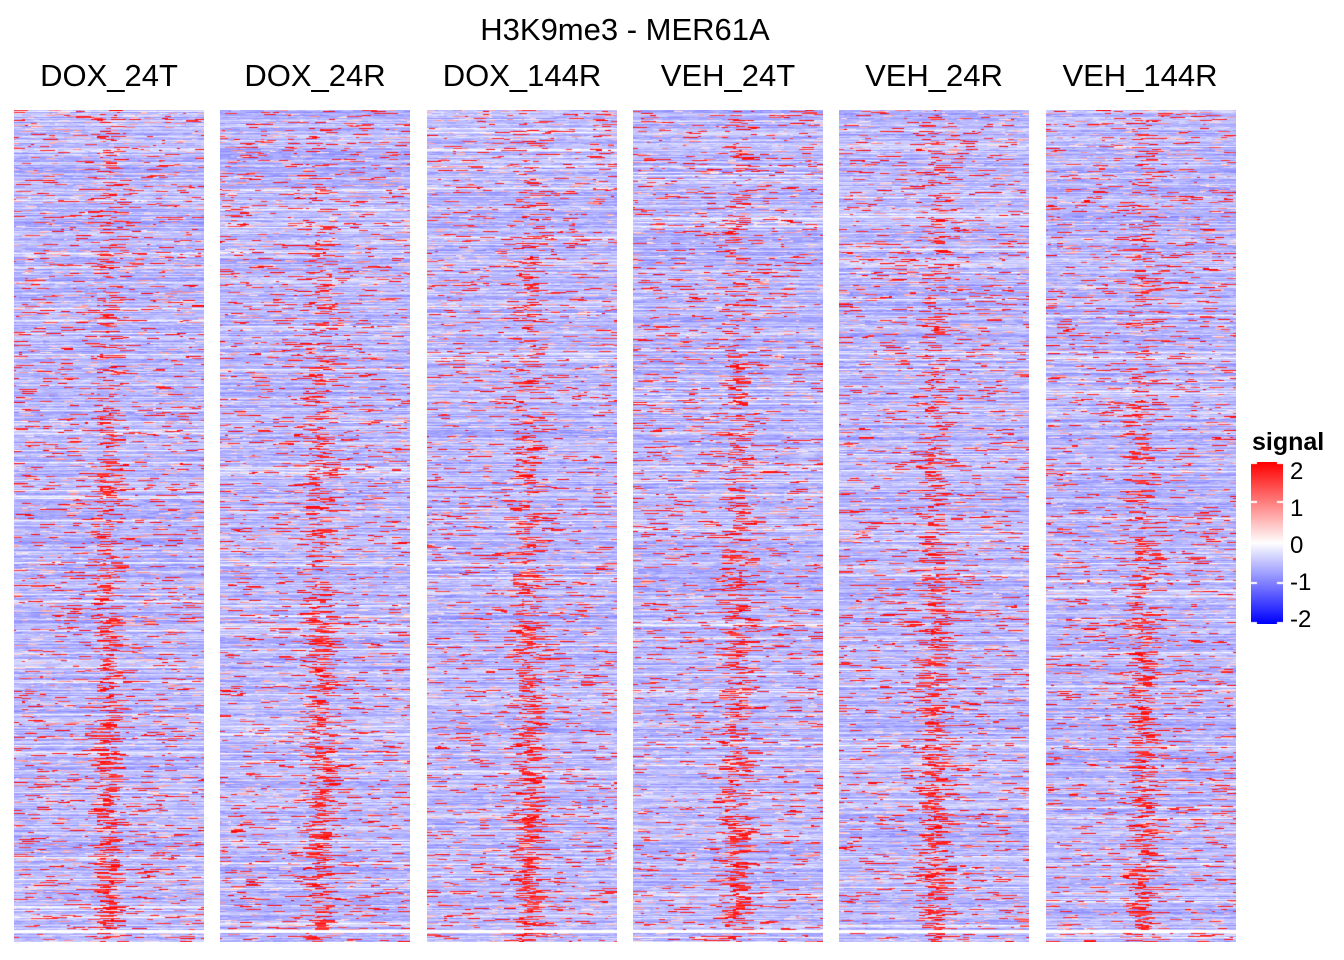  Describe the element at coordinates (1301, 582) in the screenshot. I see `legend-tick-neg1: -1` at that location.